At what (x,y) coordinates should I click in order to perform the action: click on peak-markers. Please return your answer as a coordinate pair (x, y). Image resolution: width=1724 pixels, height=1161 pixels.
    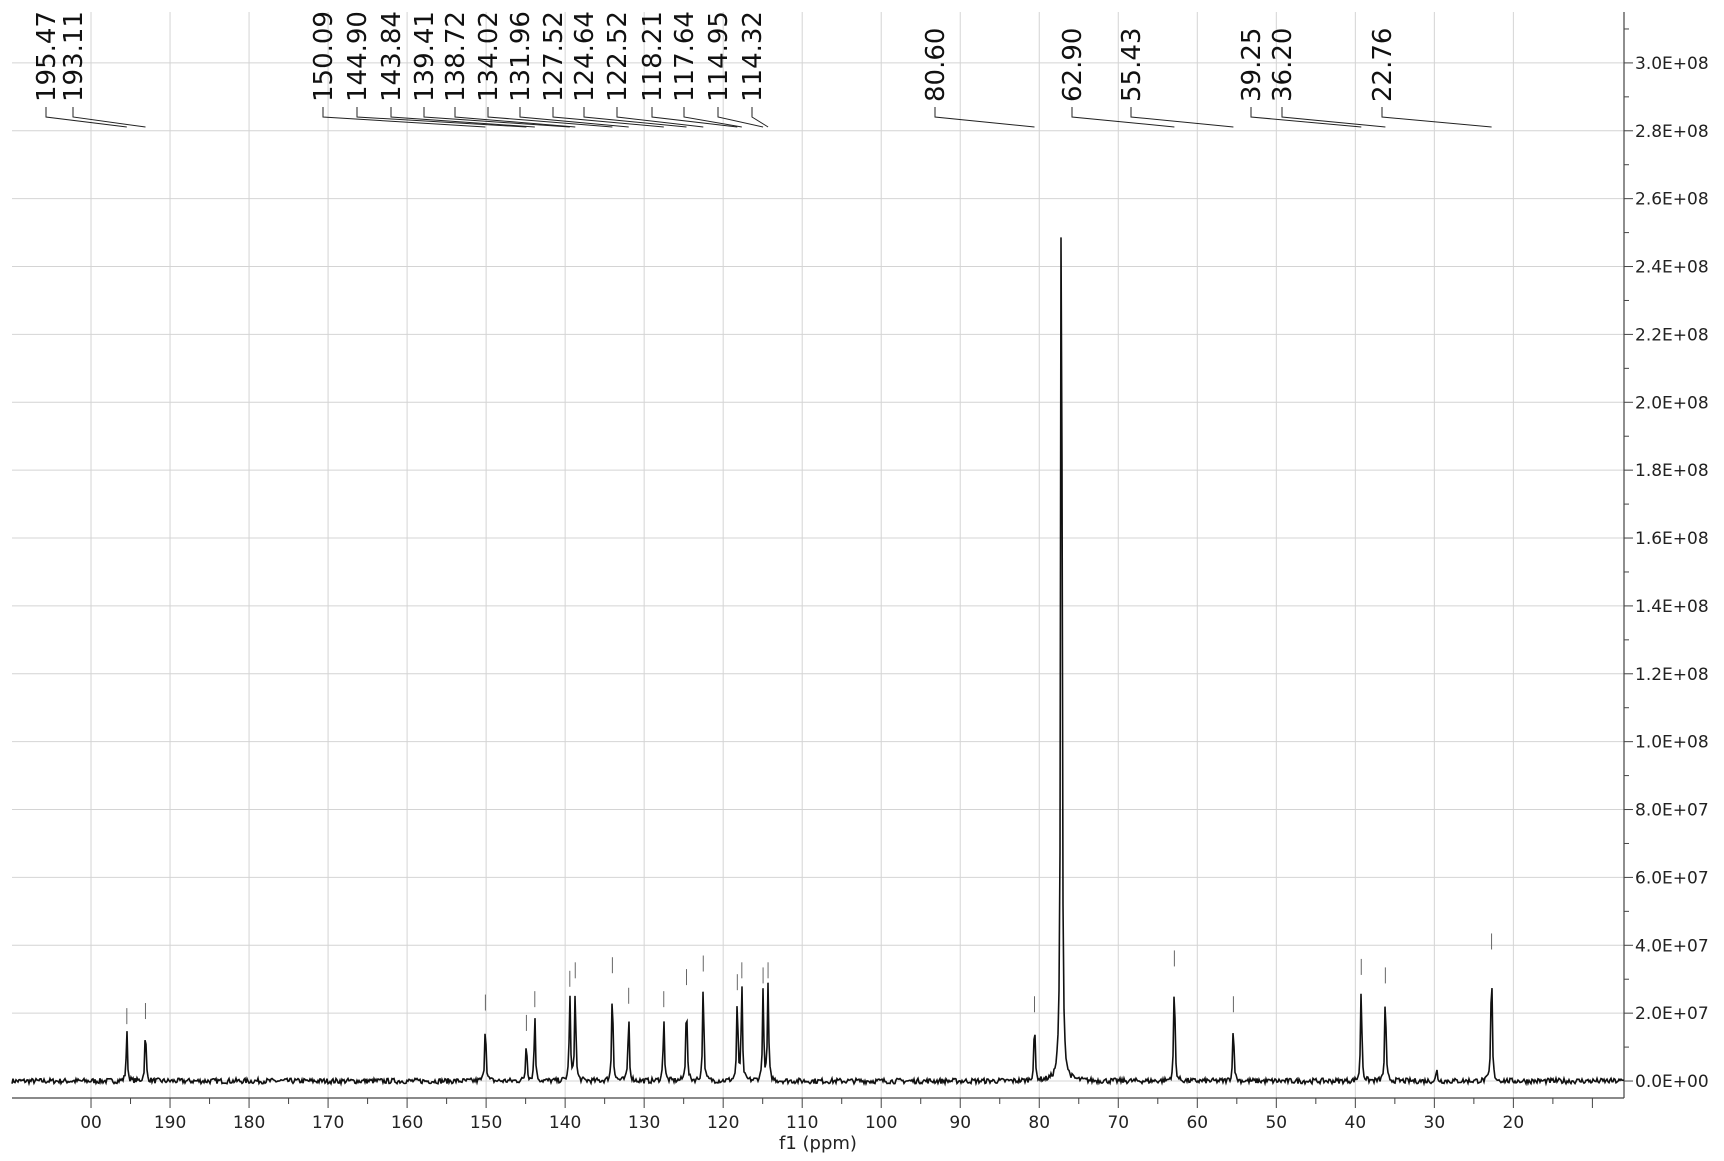
    Looking at the image, I should click on (809, 982).